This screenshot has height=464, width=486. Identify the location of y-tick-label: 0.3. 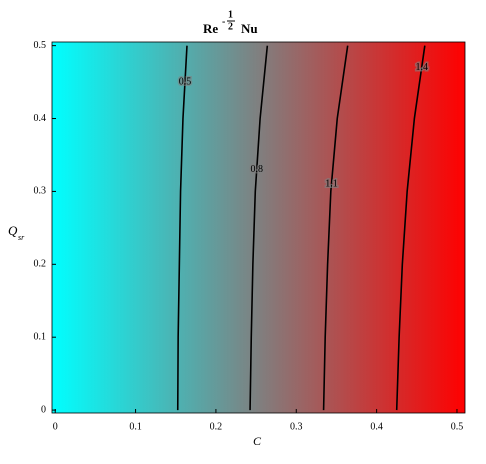
(40, 191).